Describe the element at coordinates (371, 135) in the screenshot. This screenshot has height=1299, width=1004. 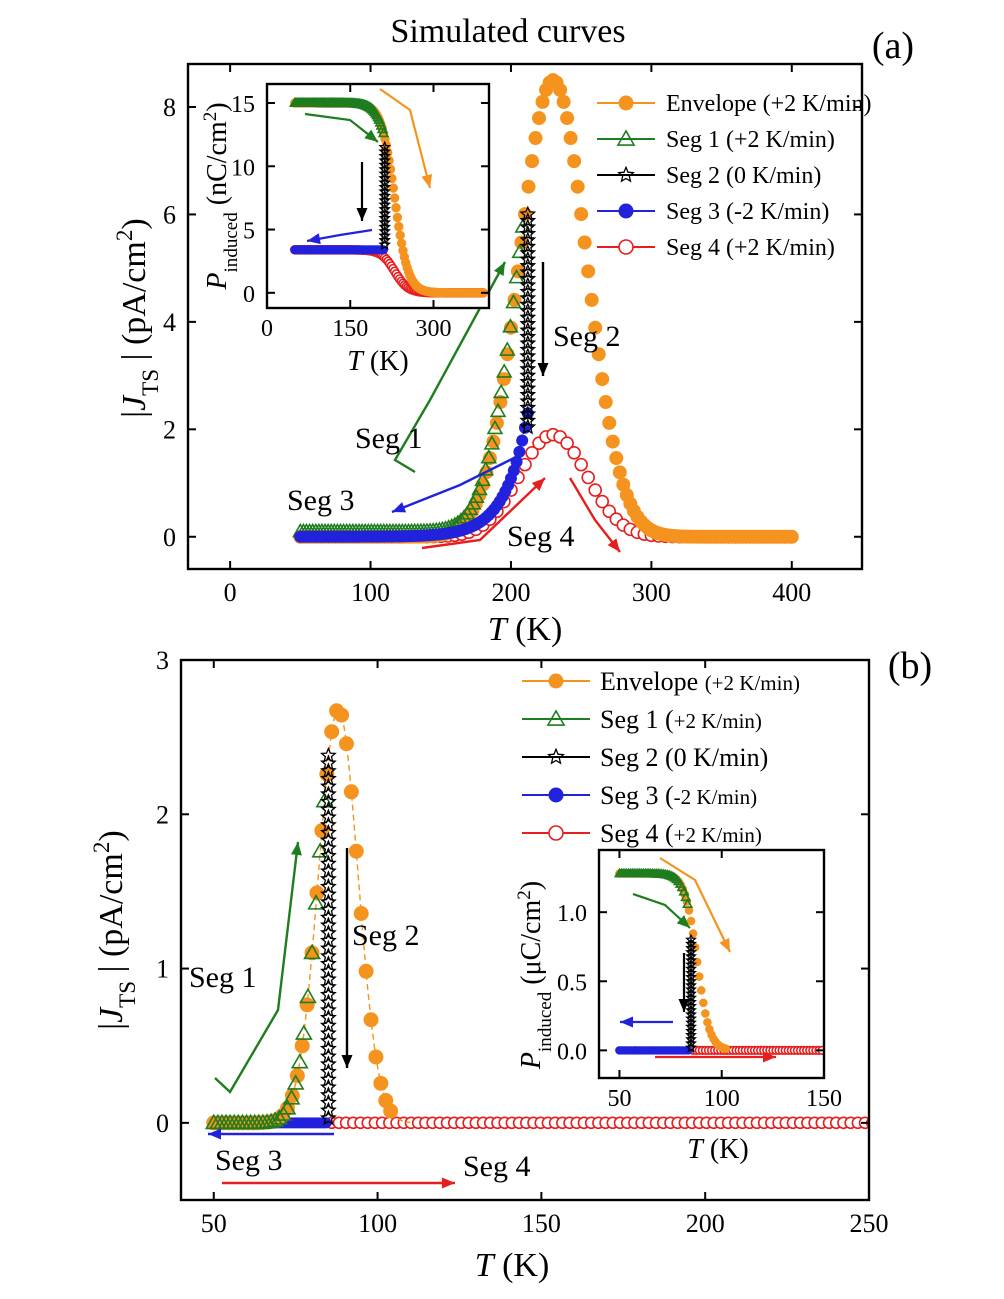
I see `inset-a-seg1-arrow-head` at that location.